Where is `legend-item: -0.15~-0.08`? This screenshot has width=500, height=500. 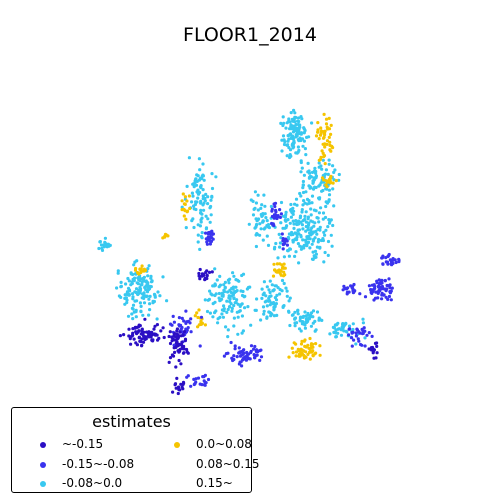
legend-item: -0.15~-0.08 is located at coordinates (87, 464).